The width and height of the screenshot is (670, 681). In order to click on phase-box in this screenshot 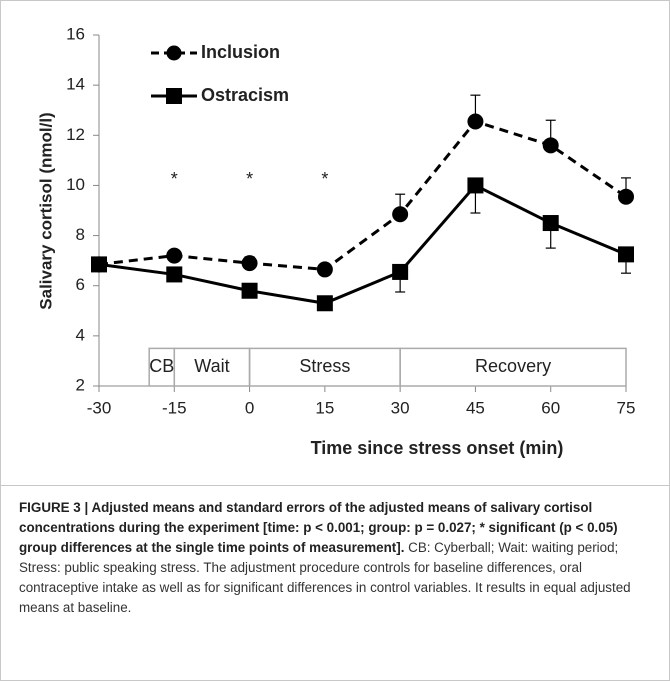, I will do `click(513, 367)`.